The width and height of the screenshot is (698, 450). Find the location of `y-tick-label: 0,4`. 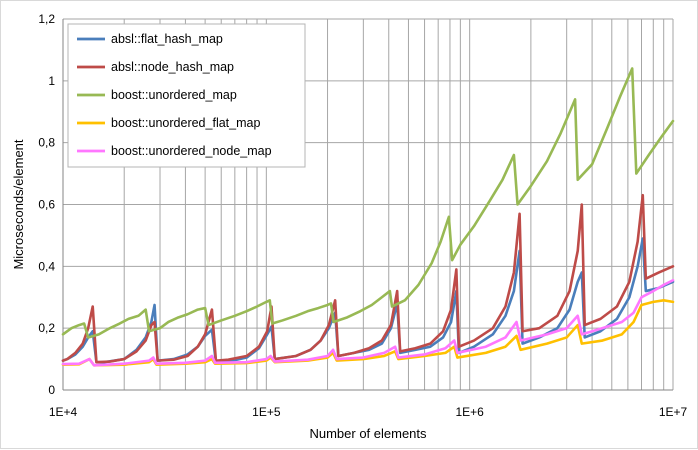

y-tick-label: 0,4 is located at coordinates (46, 266).